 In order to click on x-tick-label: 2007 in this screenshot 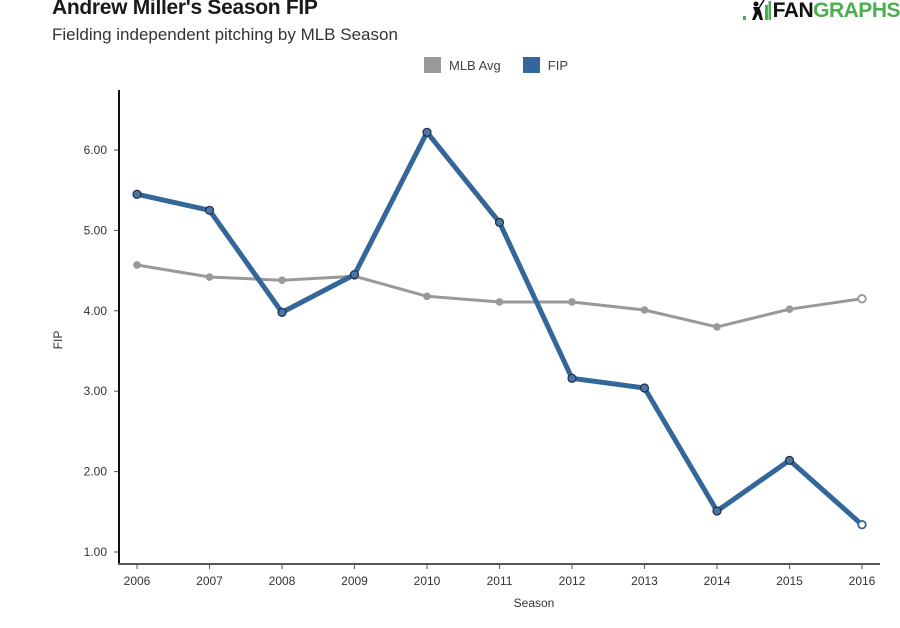, I will do `click(209, 581)`.